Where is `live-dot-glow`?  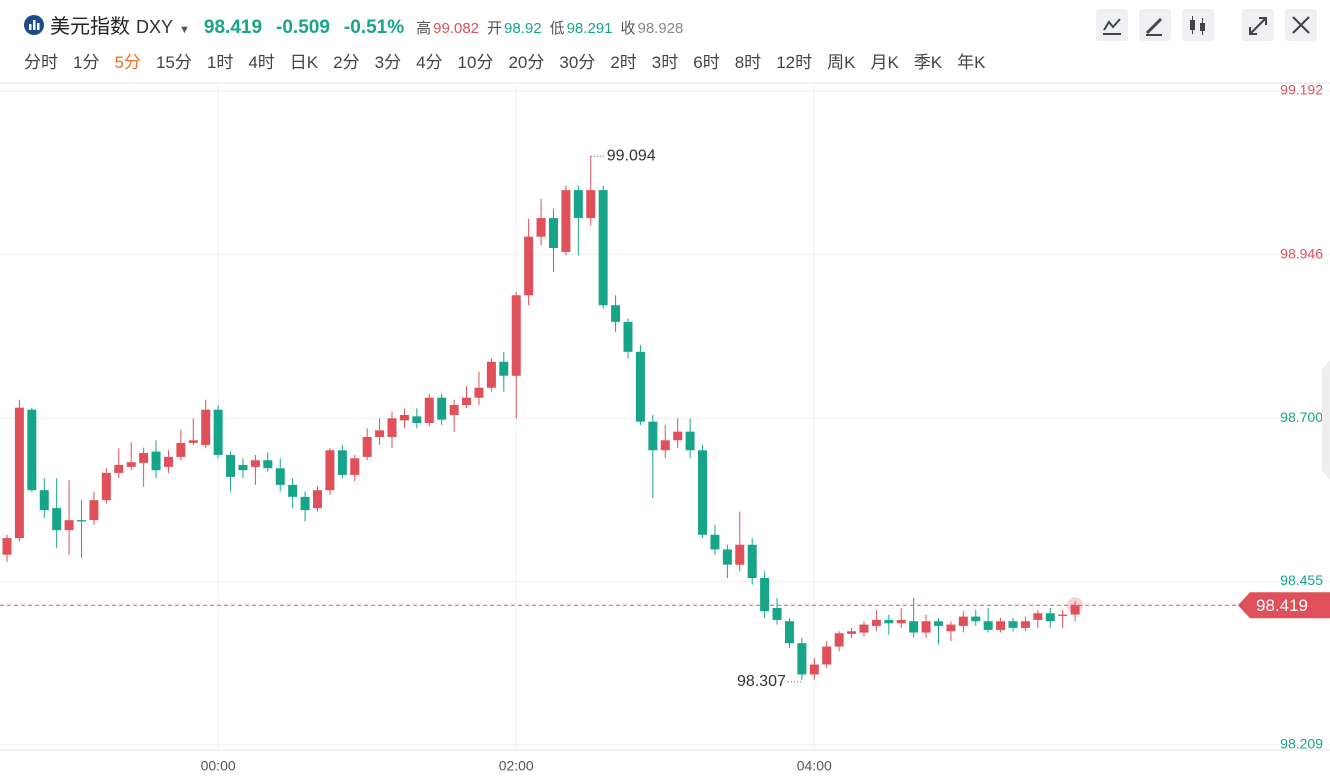
live-dot-glow is located at coordinates (1075, 605).